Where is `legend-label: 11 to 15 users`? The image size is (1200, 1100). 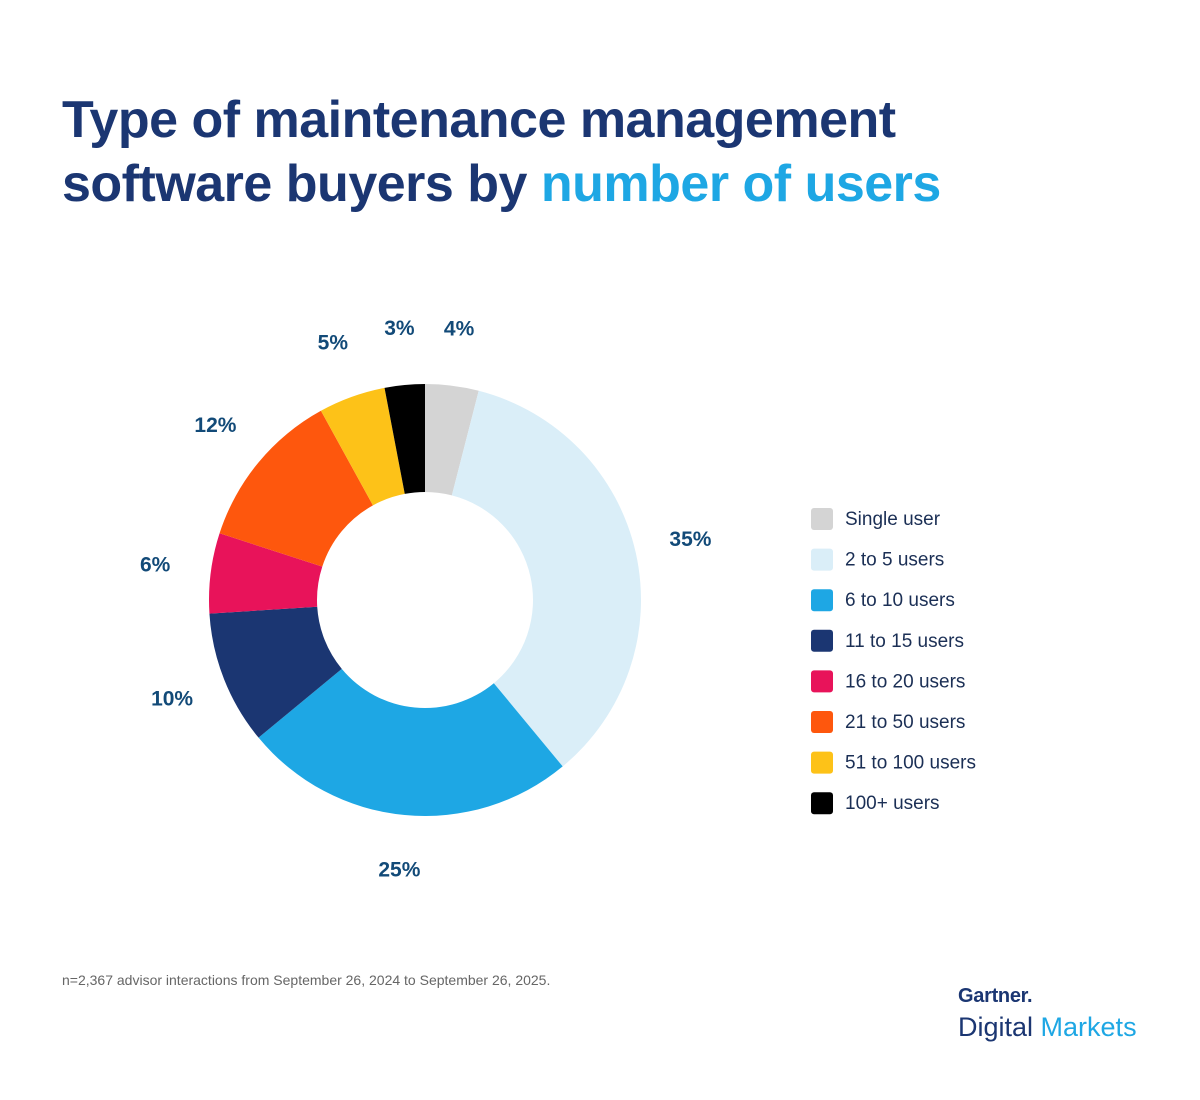
legend-label: 11 to 15 users is located at coordinates (904, 641).